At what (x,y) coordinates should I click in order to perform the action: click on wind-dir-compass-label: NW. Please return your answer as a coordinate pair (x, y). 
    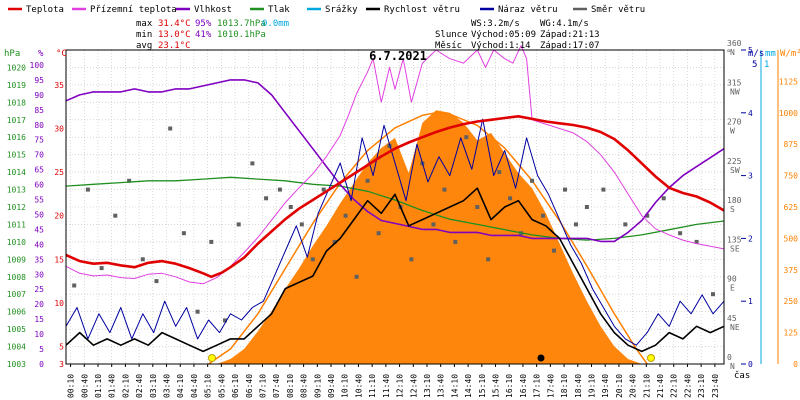
    Looking at the image, I should click on (735, 91).